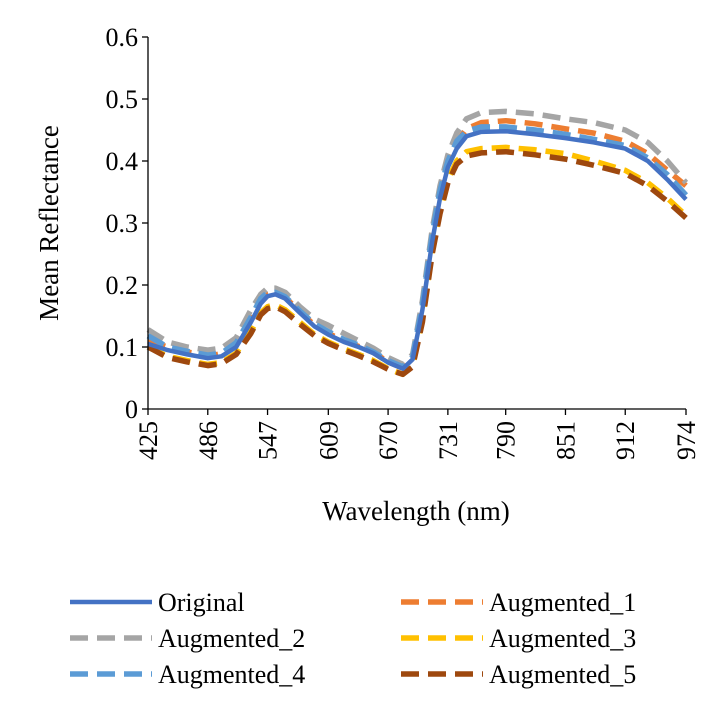  What do you see at coordinates (562, 674) in the screenshot?
I see `legend-label: Augmented_5` at bounding box center [562, 674].